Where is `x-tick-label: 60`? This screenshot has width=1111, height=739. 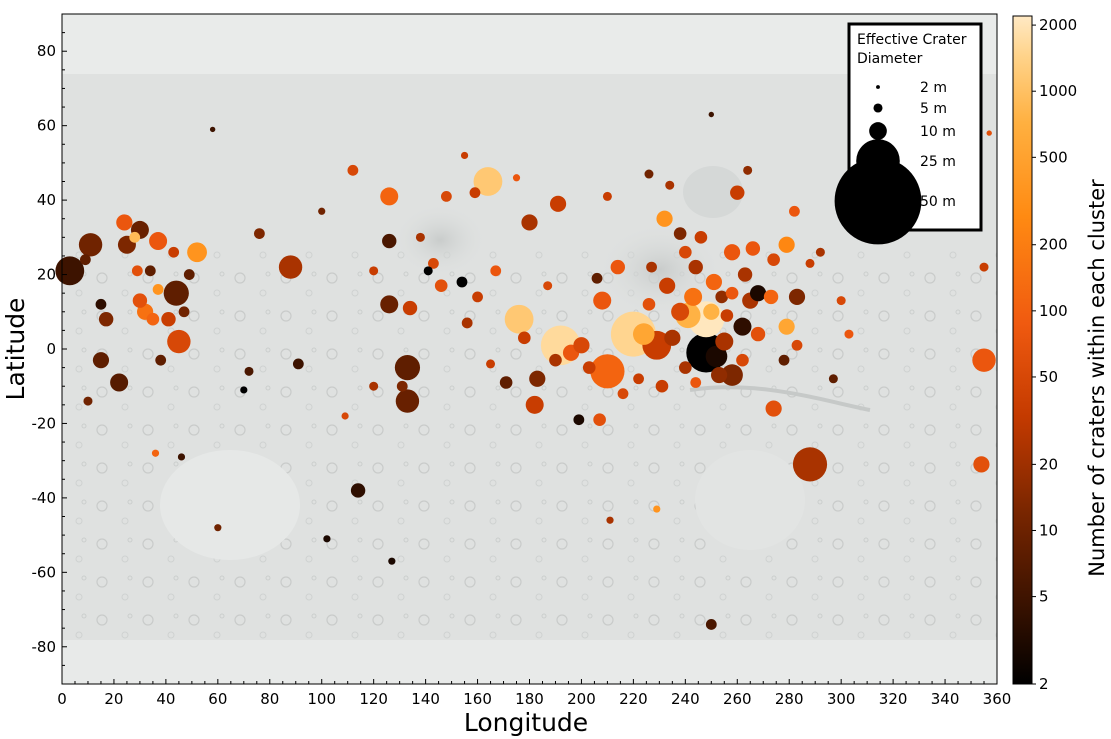
x-tick-label: 60 is located at coordinates (217, 699).